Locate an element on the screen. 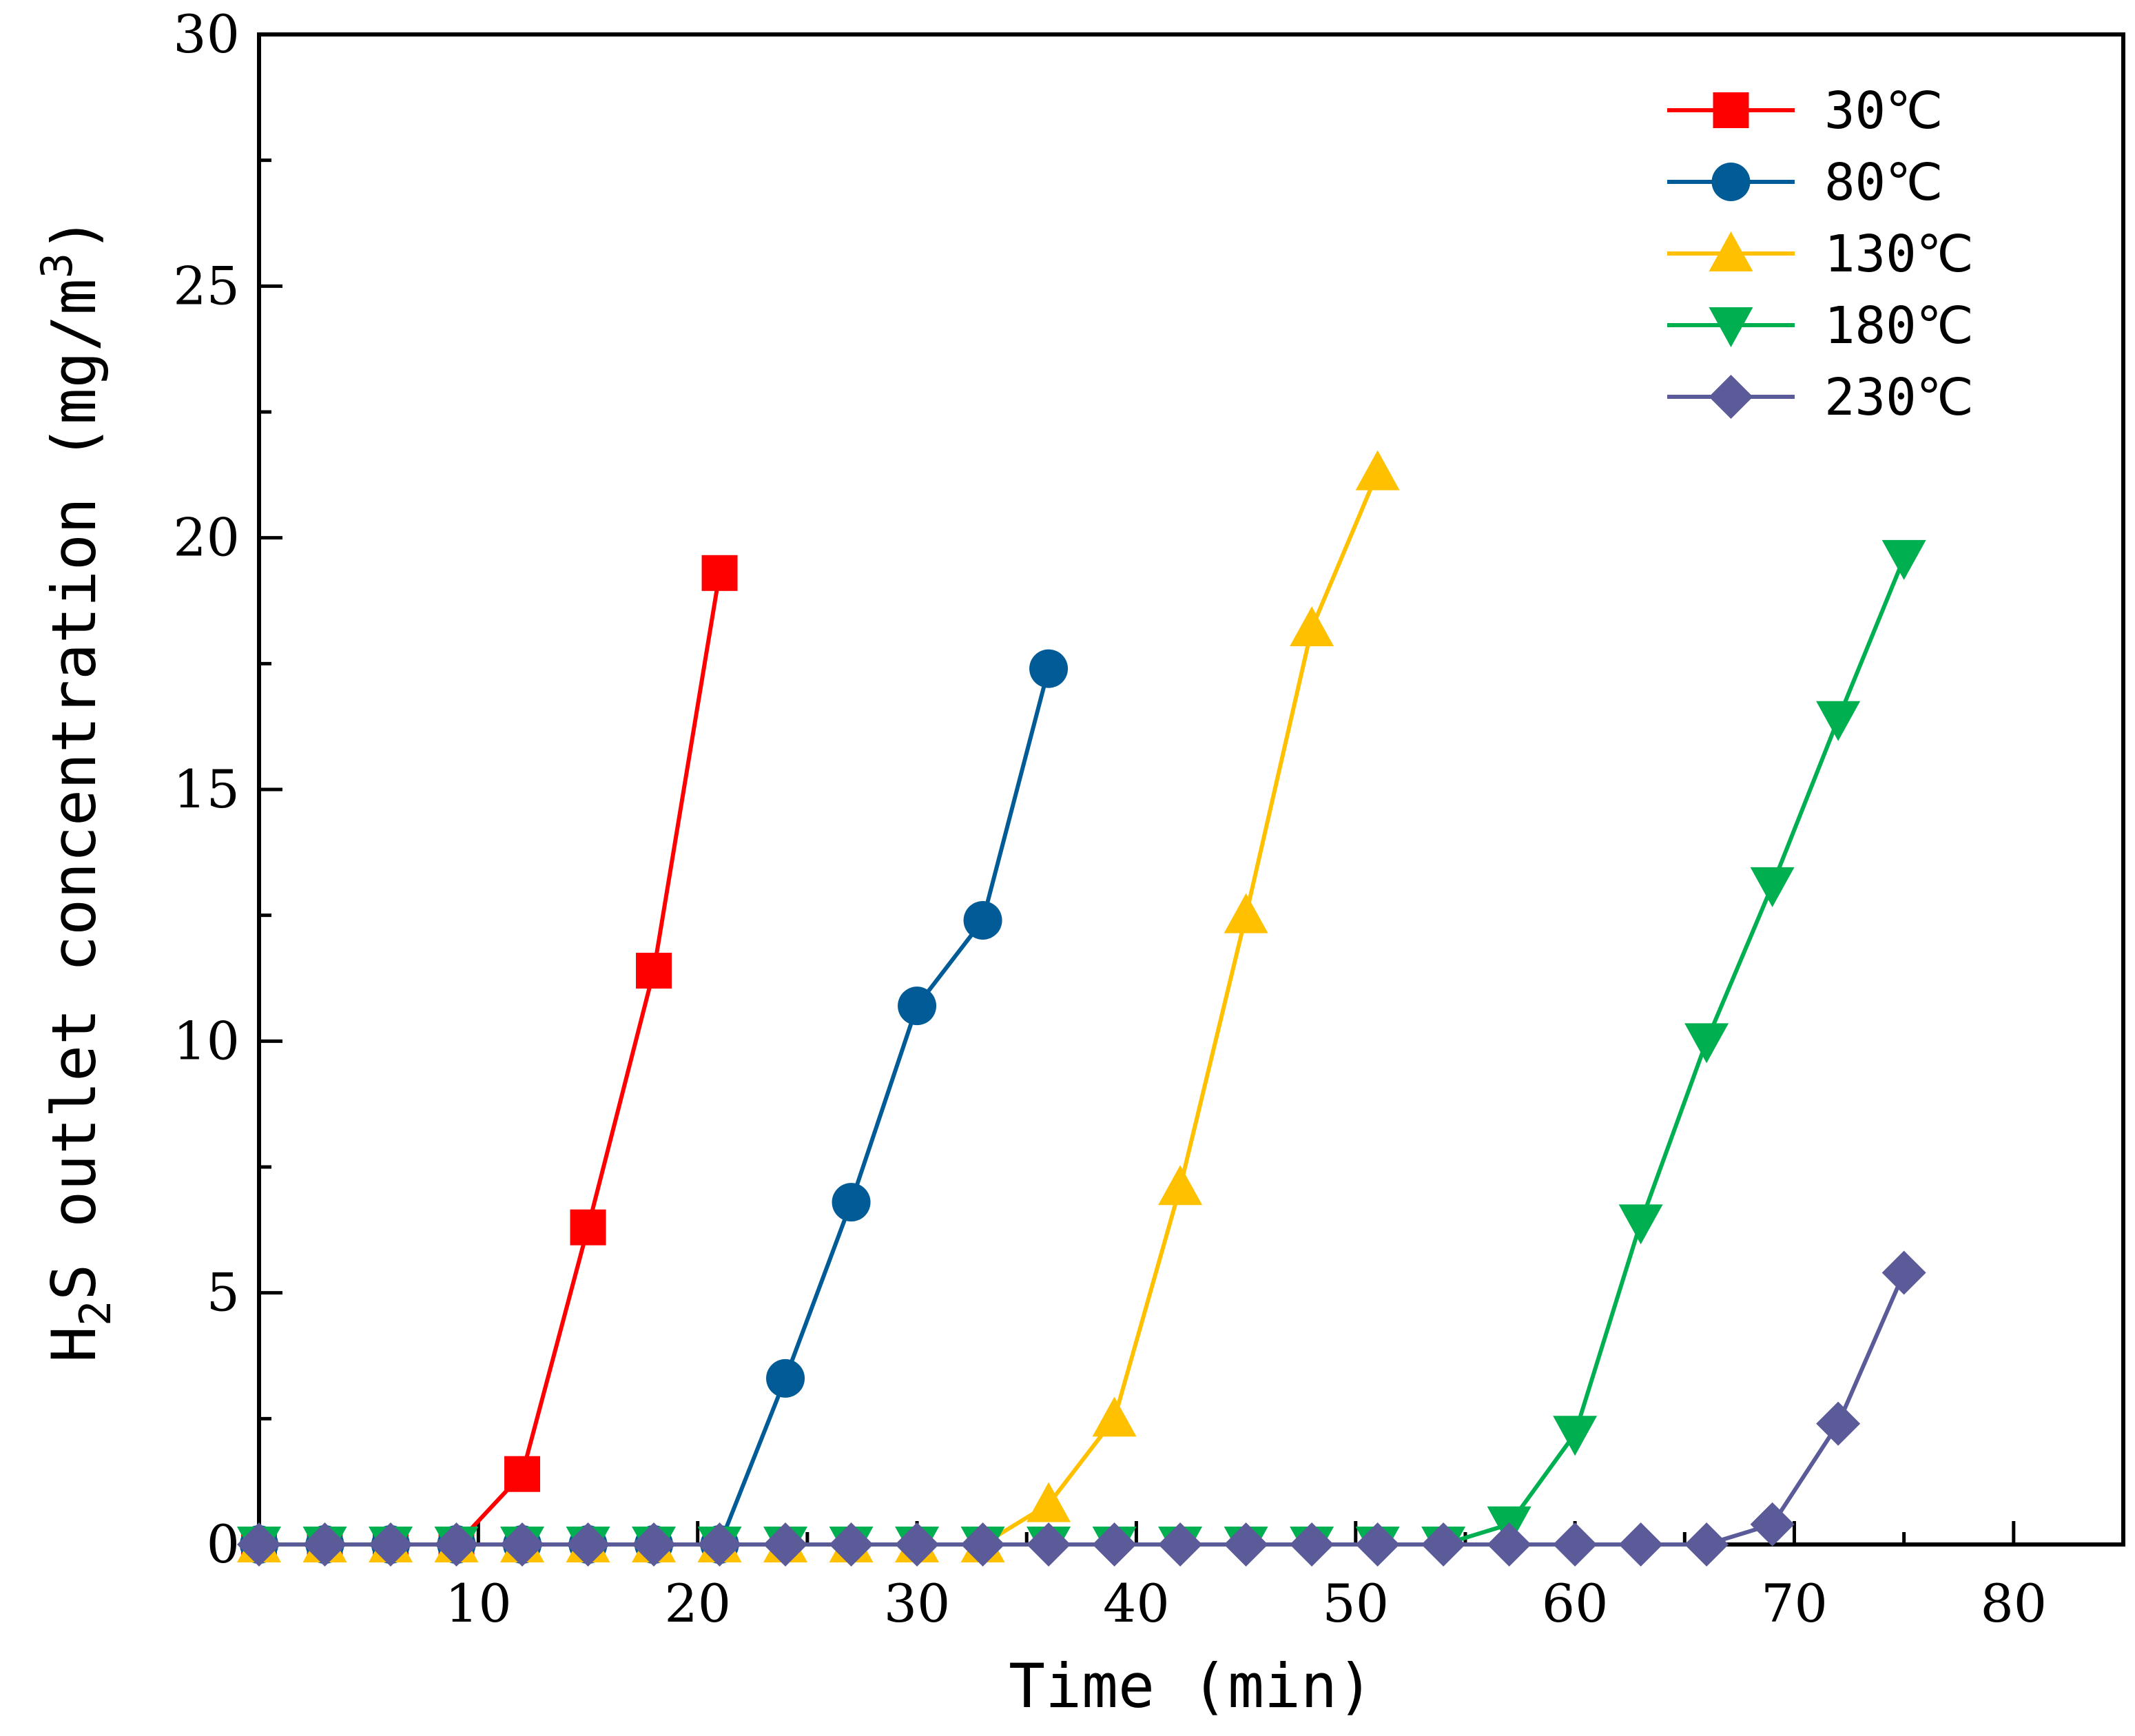  y-tick-label-30: 30 is located at coordinates (206, 34).